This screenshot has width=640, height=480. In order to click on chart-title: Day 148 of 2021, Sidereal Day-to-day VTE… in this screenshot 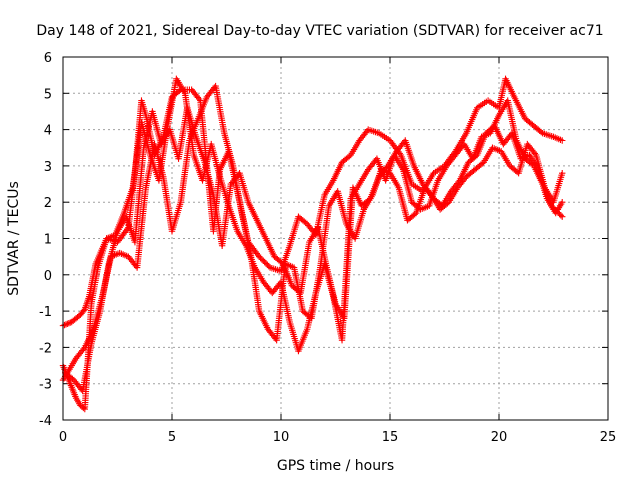, I will do `click(319, 31)`.